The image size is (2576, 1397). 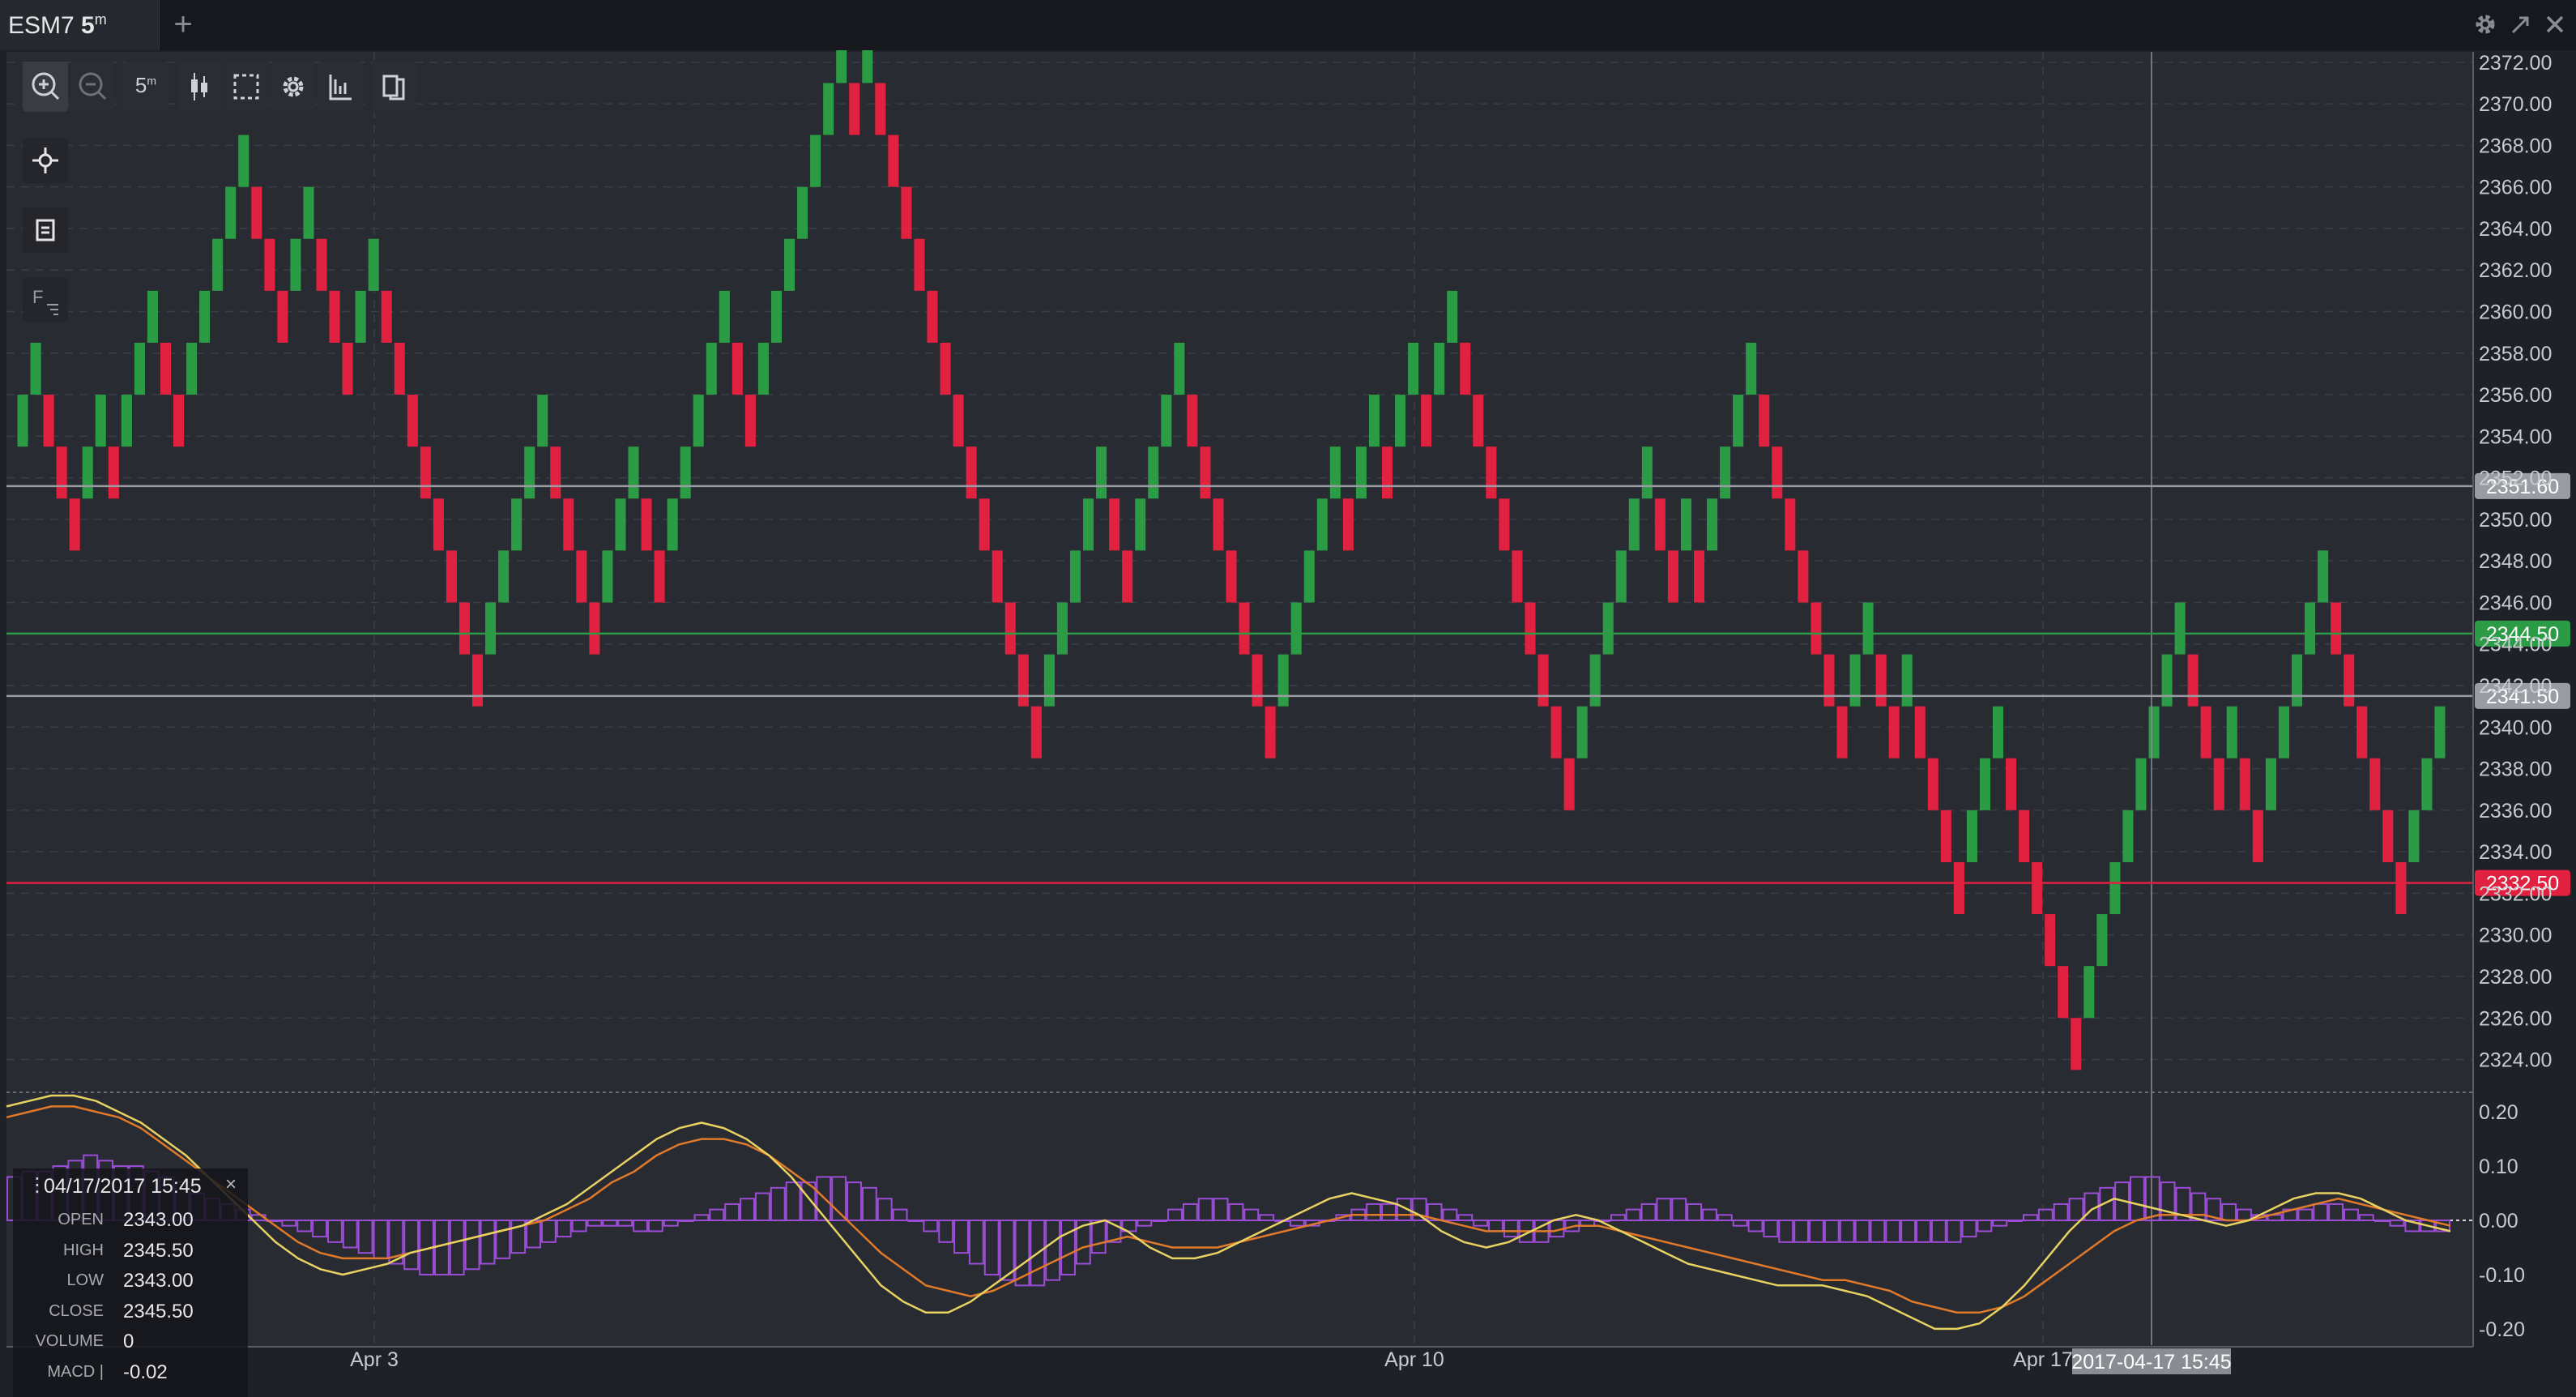 I want to click on price-level-label: 2341.50, so click(x=2523, y=697).